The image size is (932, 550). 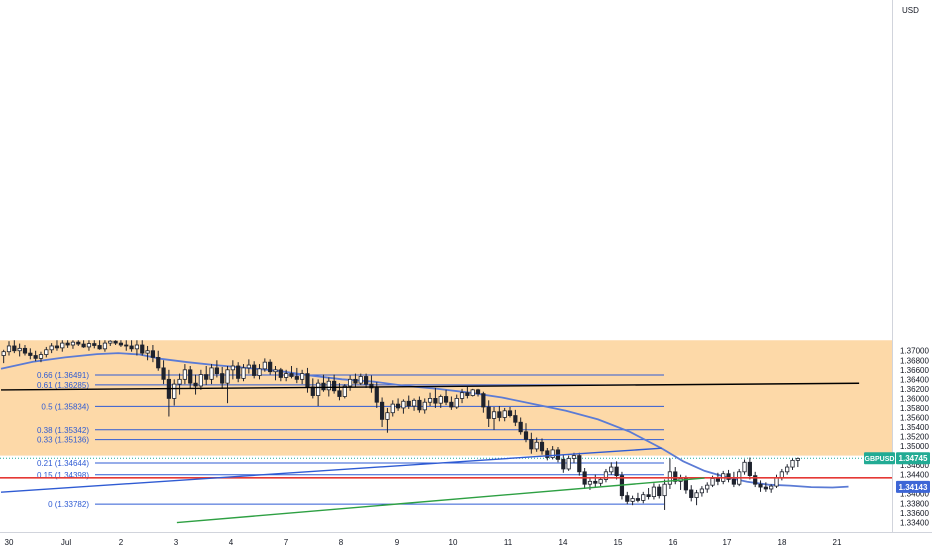 What do you see at coordinates (430, 386) in the screenshot?
I see `black-trendline` at bounding box center [430, 386].